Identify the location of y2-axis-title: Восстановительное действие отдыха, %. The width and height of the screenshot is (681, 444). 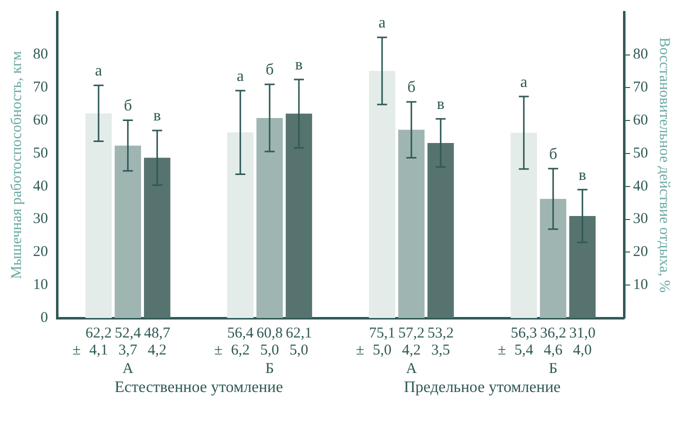
(664, 165).